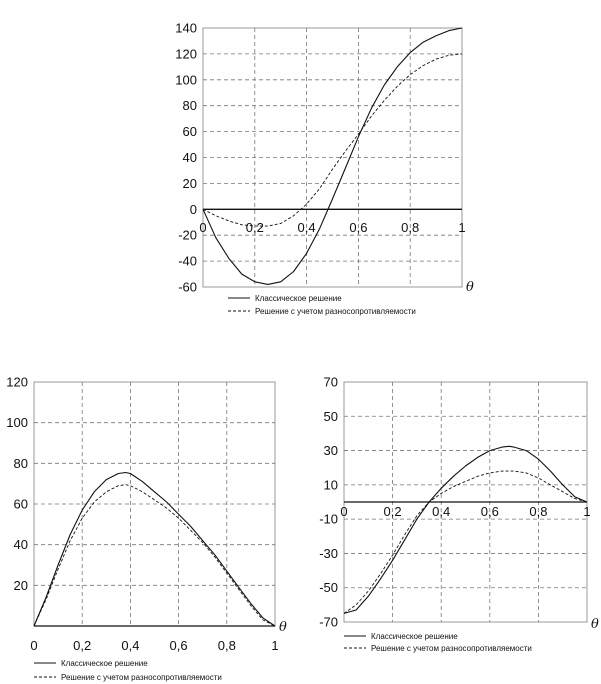 This screenshot has height=684, width=601. What do you see at coordinates (187, 235) in the screenshot?
I see `y-tick-label: -20` at bounding box center [187, 235].